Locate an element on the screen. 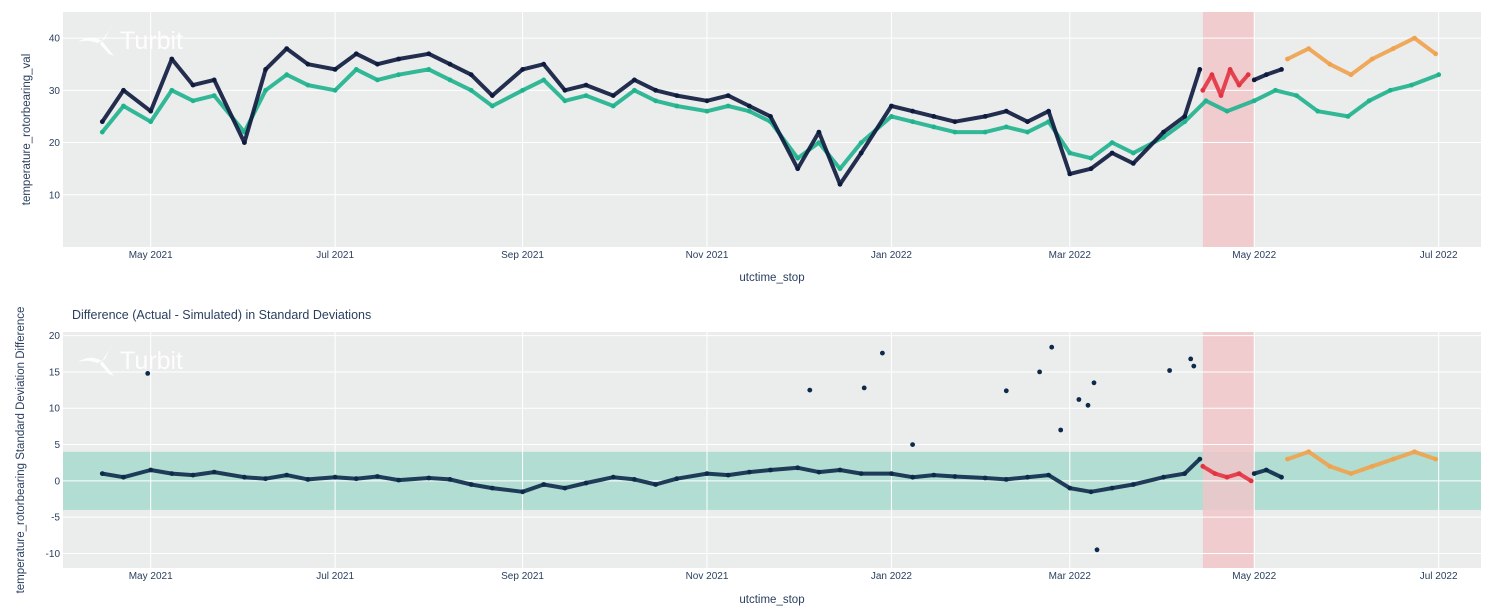  series-actual_warning is located at coordinates (1361, 56).